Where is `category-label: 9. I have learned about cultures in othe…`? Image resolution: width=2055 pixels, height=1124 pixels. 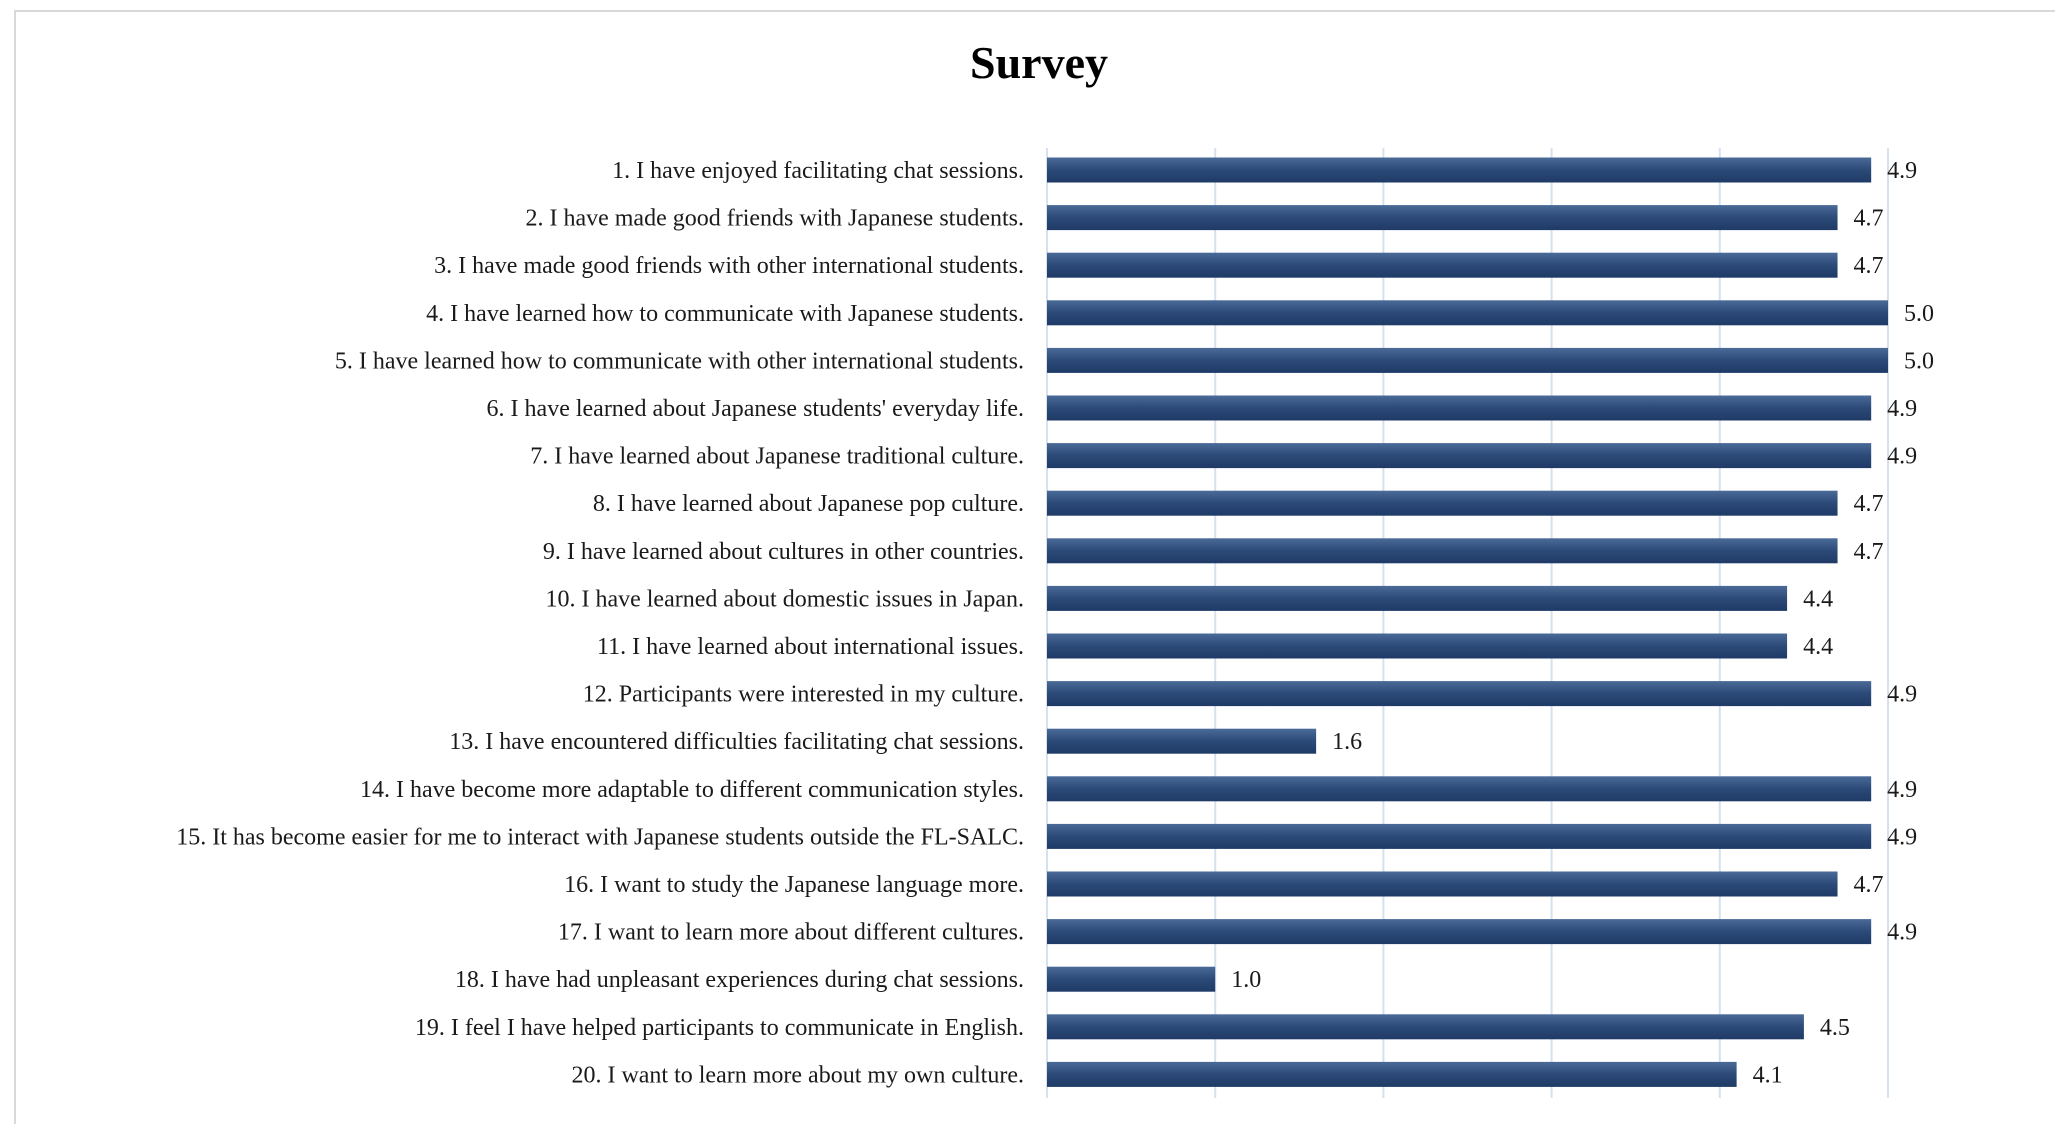
category-label: 9. I have learned about cultures in othe… is located at coordinates (783, 552).